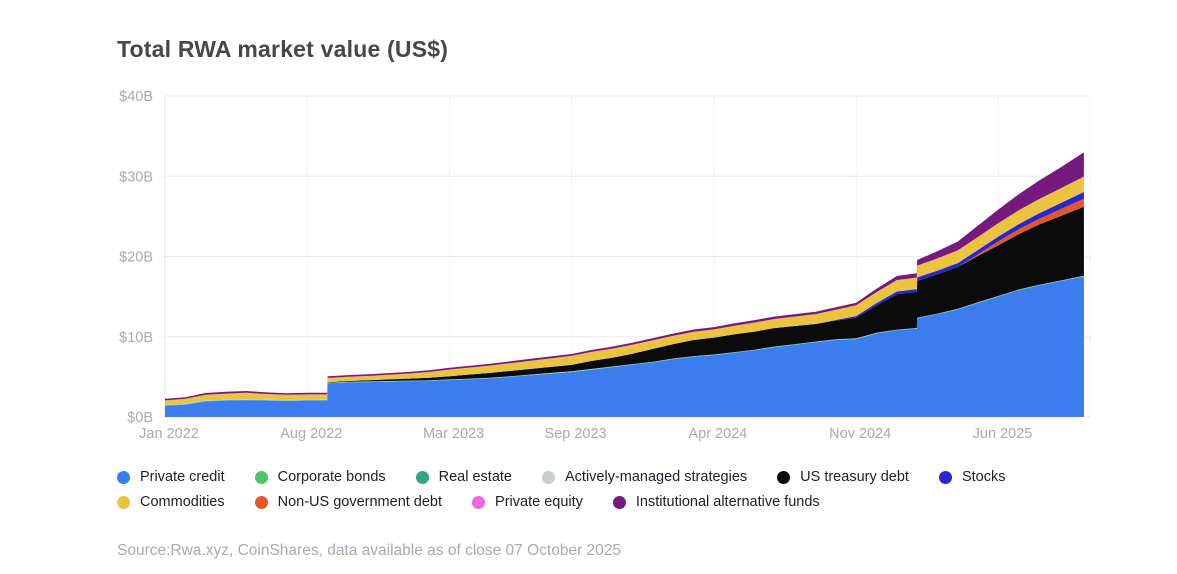 The image size is (1177, 574). Describe the element at coordinates (784, 477) in the screenshot. I see `legend-swatch-us-treasury-debt` at that location.